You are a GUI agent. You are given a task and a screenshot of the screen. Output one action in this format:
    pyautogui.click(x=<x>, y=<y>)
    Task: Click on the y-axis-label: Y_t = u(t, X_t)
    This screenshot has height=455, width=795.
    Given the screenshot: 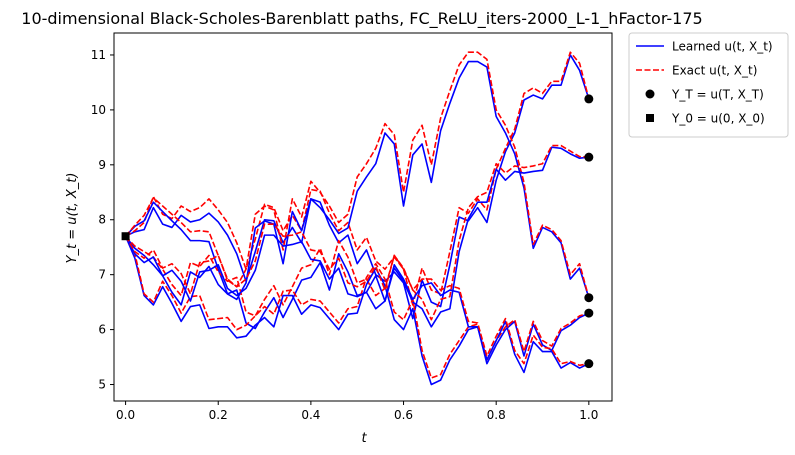 What is the action you would take?
    pyautogui.click(x=72, y=218)
    